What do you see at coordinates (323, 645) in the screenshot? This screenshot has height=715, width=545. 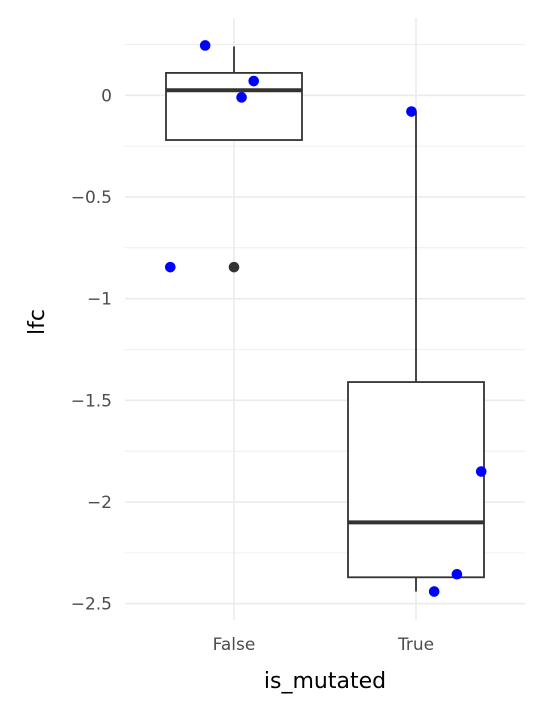 I see `x-tick-labels: False True` at bounding box center [323, 645].